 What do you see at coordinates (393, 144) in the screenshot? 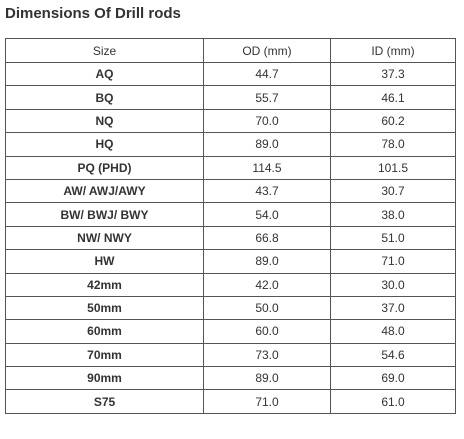
I see `cell-id: 78.0` at bounding box center [393, 144].